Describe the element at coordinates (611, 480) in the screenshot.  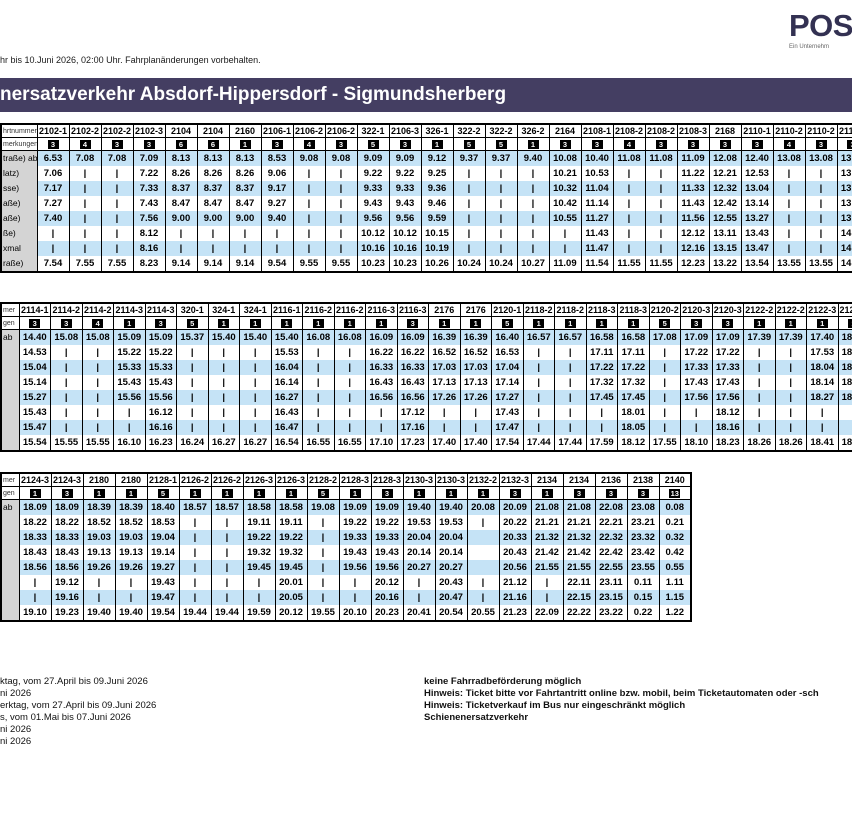
I see `trip-number: 2136` at that location.